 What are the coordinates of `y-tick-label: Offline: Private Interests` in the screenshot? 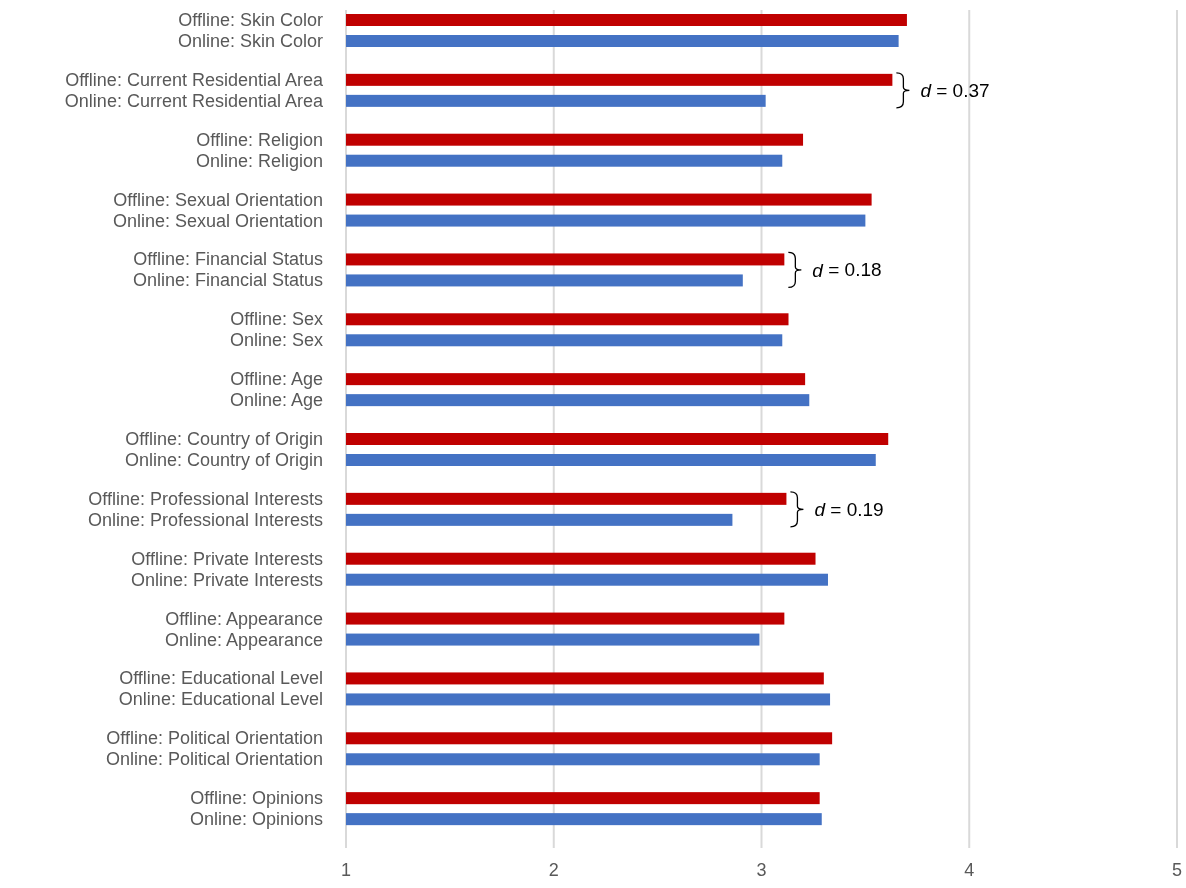 It's located at (227, 558).